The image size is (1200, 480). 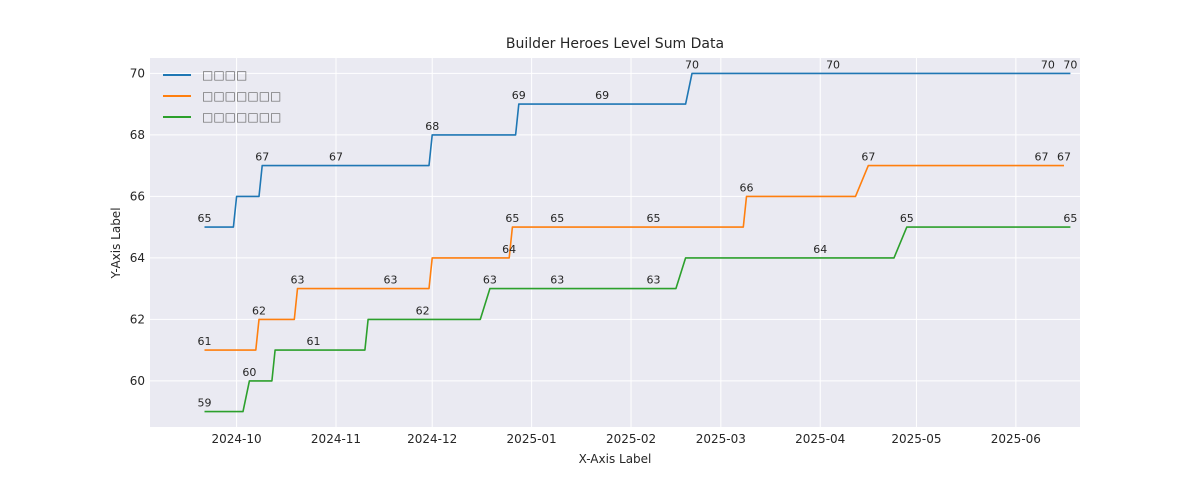 I want to click on x-tick-label: 2025-01, so click(x=532, y=439).